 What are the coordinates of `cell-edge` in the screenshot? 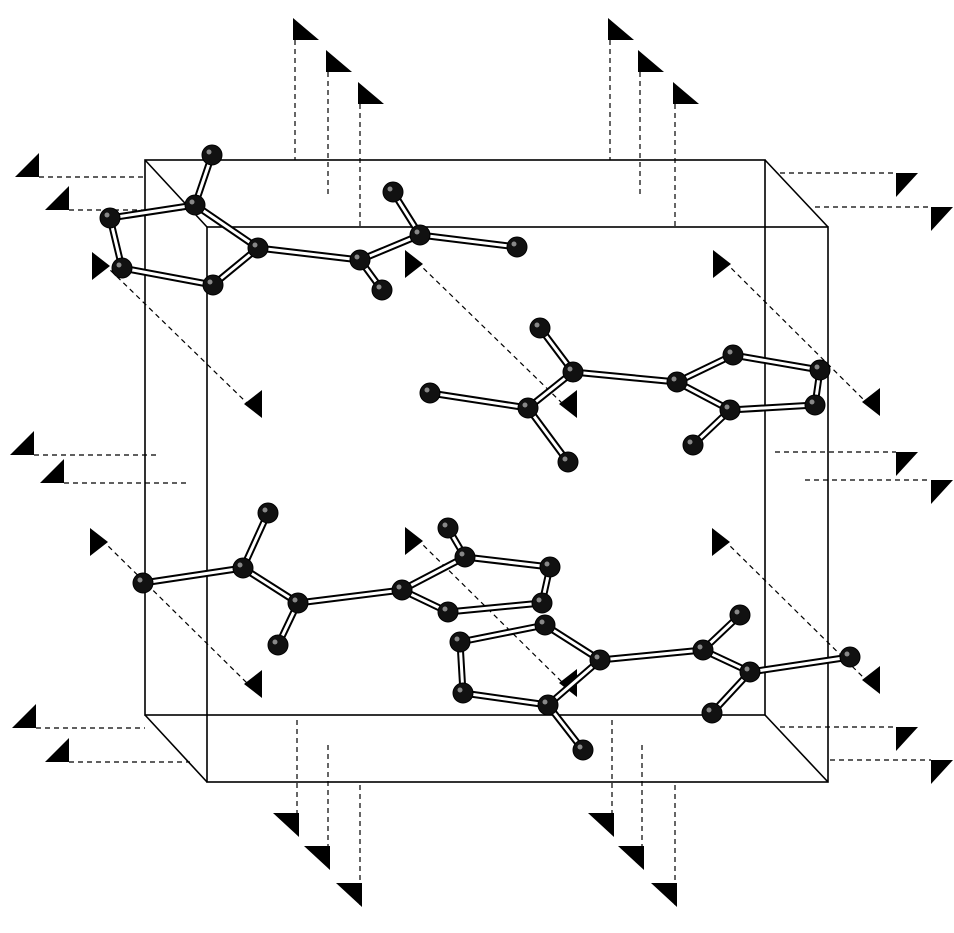 It's located at (796, 748).